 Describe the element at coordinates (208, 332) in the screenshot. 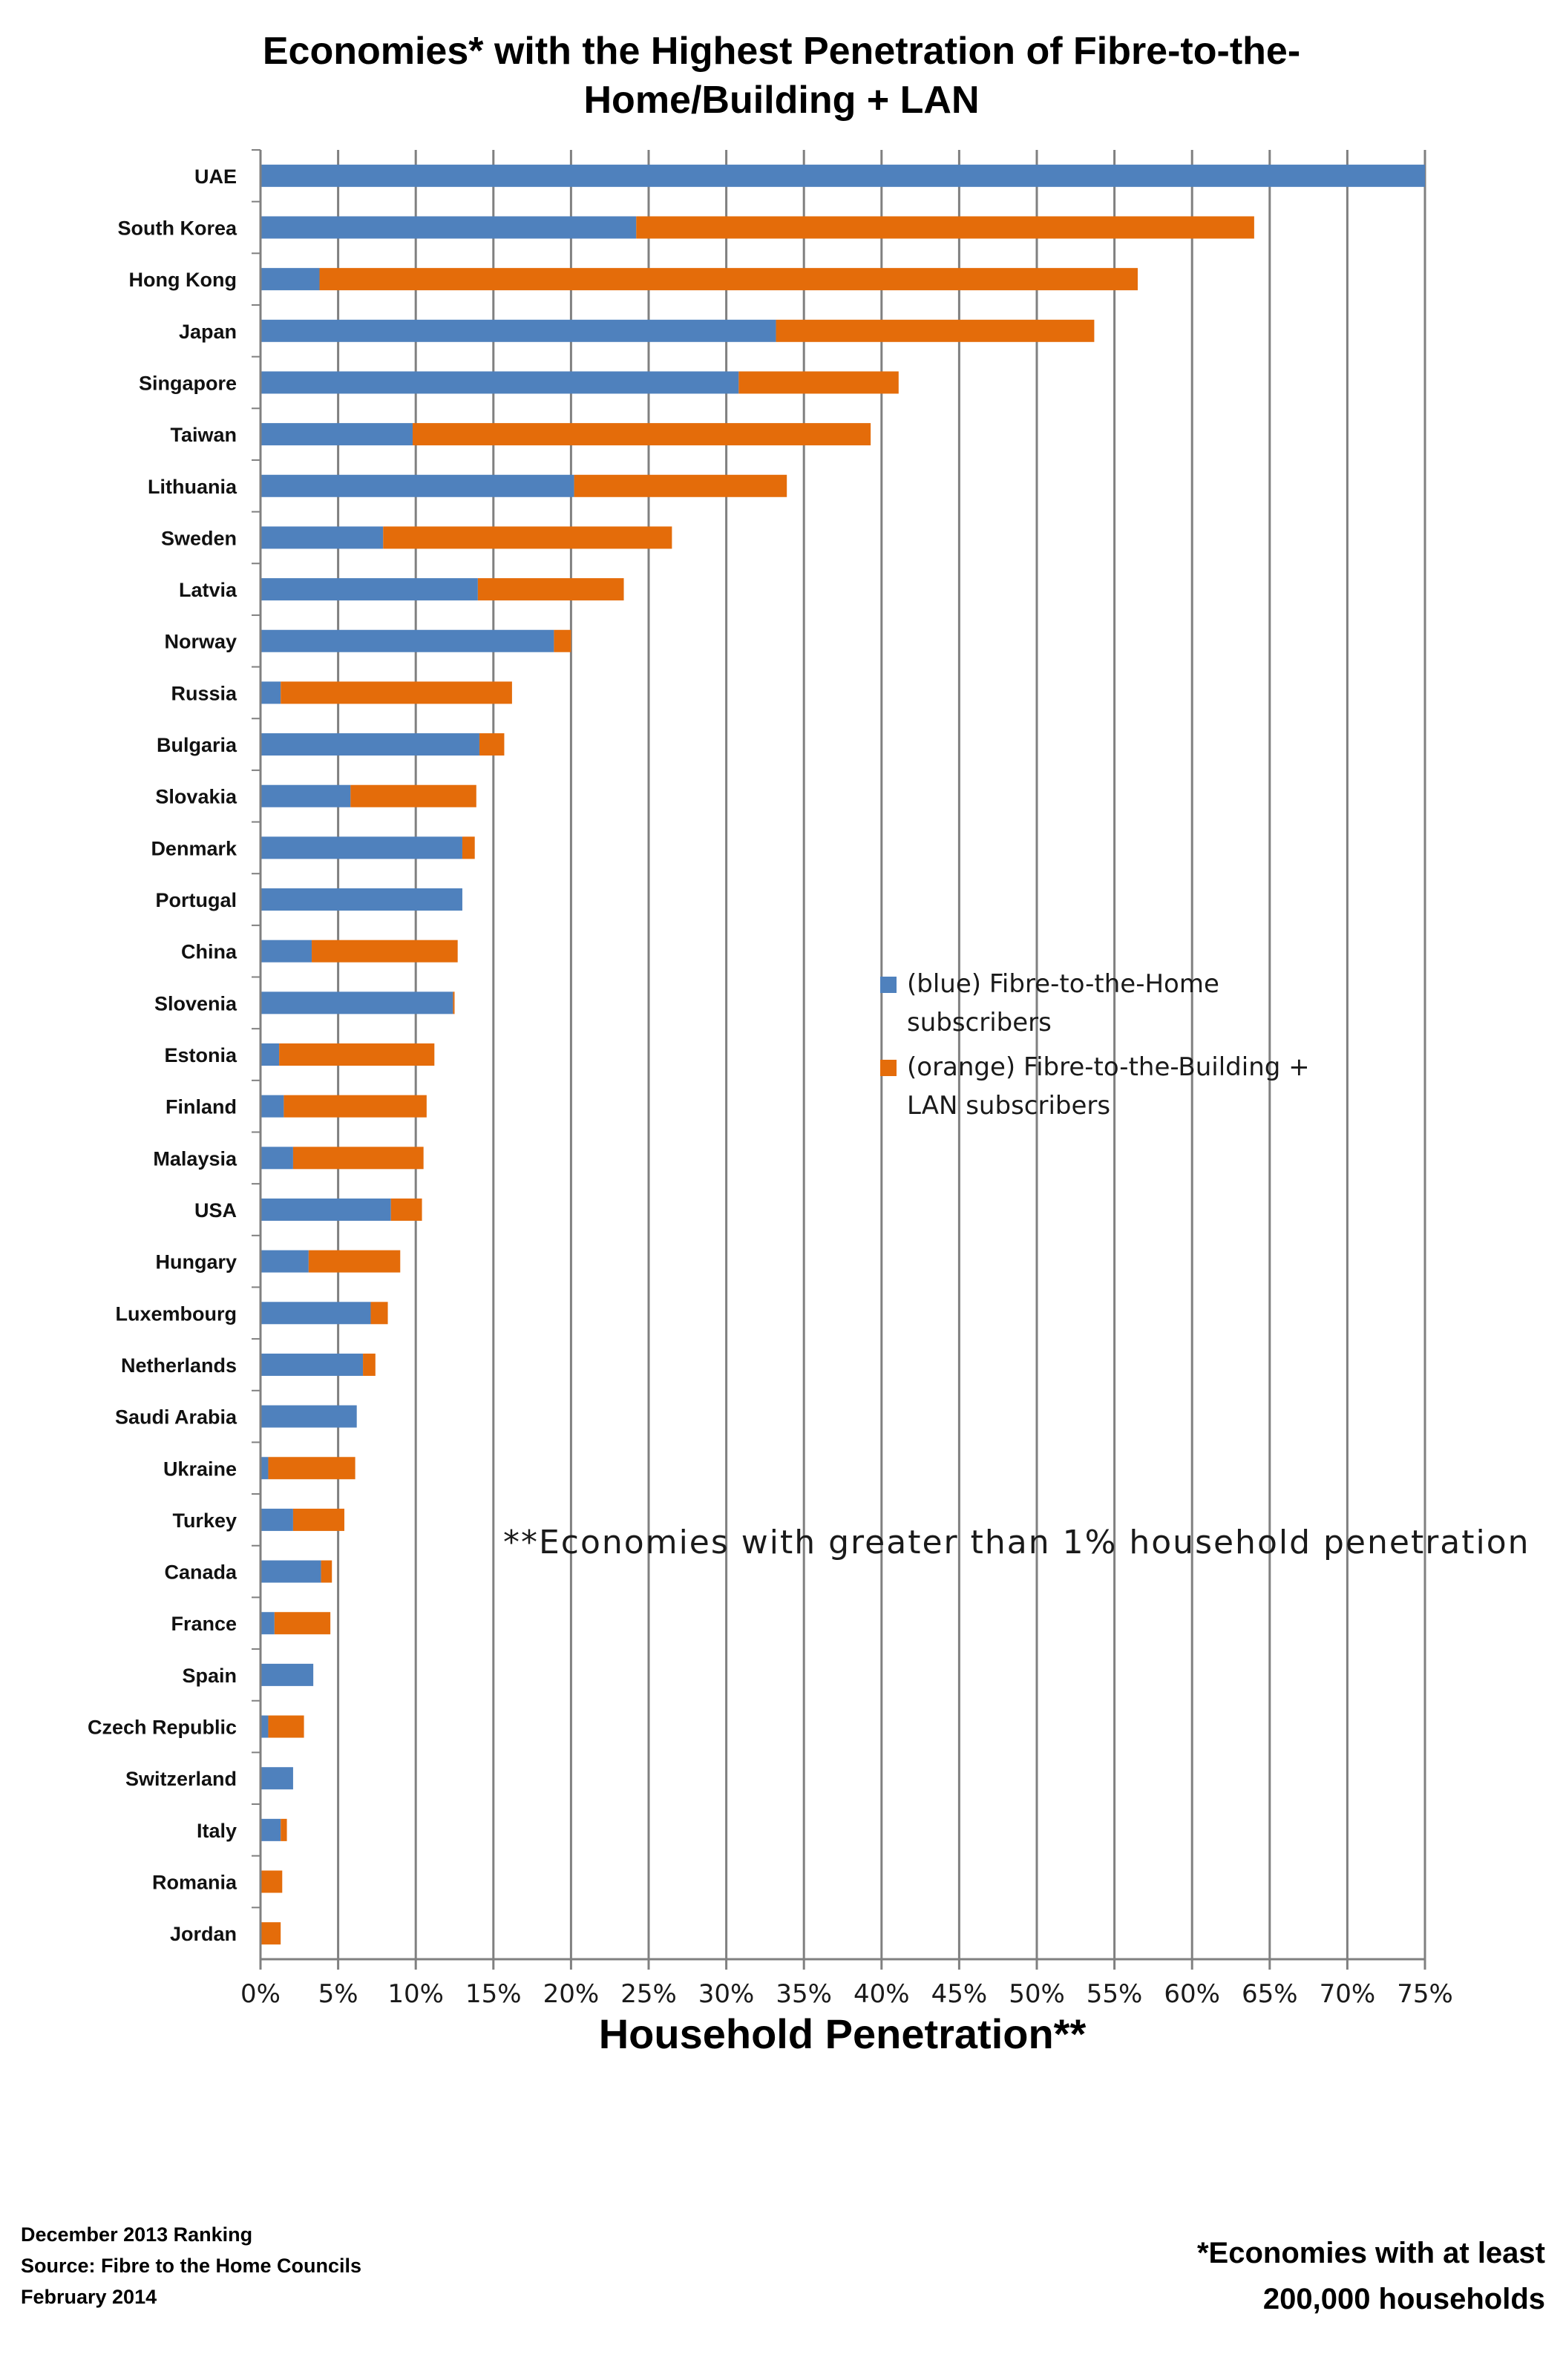

I see `category-label: Japan` at that location.